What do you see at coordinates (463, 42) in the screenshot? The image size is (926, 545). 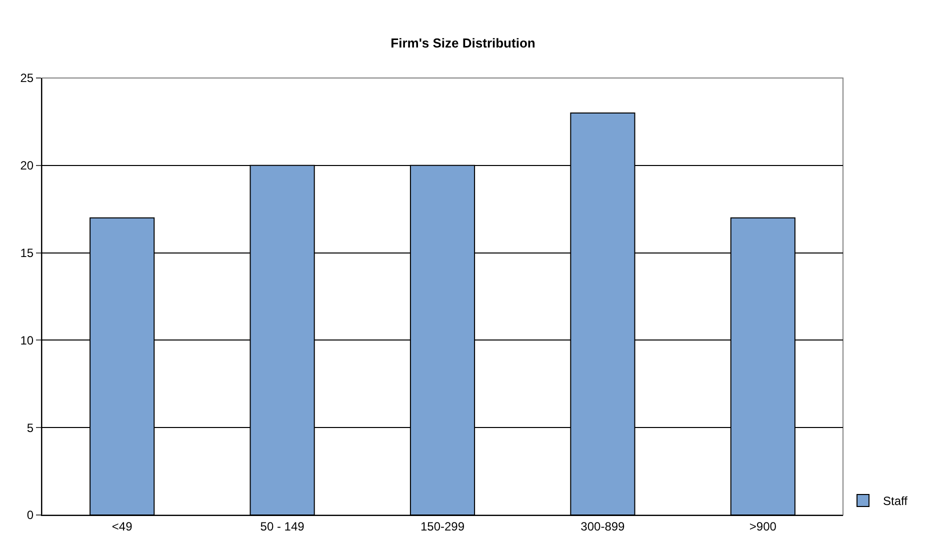 I see `chart-title: Firm's Size Distribution` at bounding box center [463, 42].